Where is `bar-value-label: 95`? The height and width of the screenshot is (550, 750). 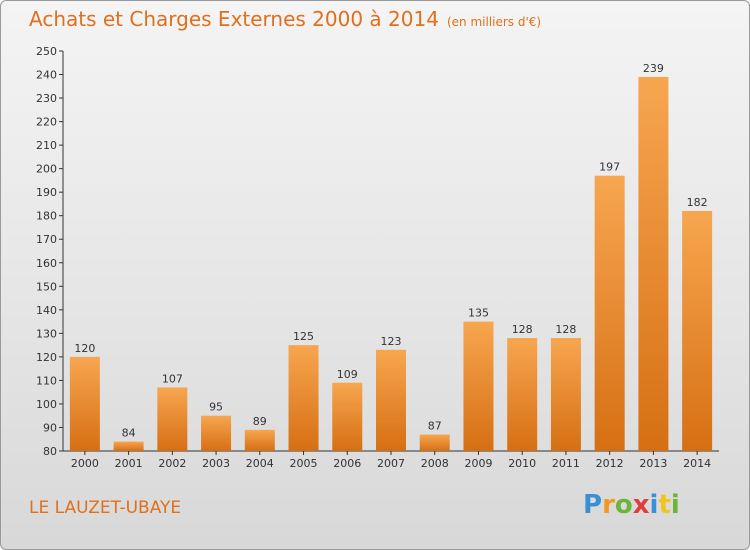 bar-value-label: 95 is located at coordinates (216, 407).